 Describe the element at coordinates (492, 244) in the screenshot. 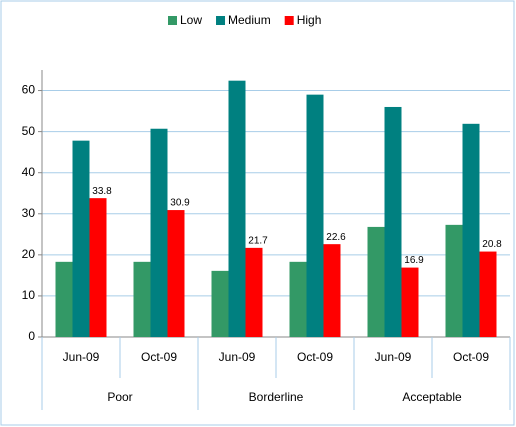

I see `data-label: 20.8` at that location.